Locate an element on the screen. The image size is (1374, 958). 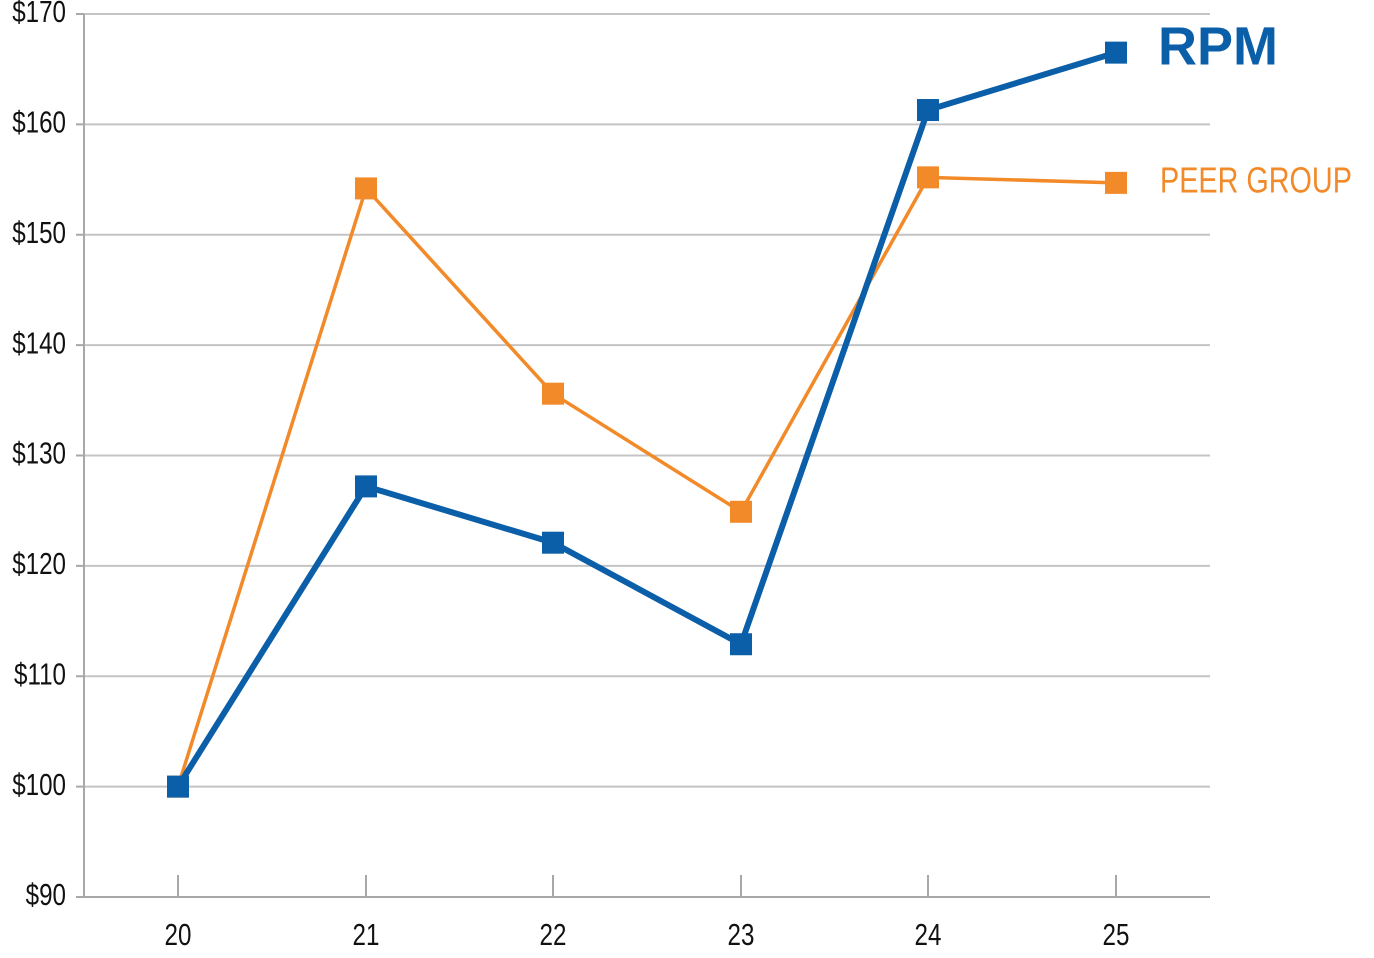
x-tick-label: 22 is located at coordinates (553, 934).